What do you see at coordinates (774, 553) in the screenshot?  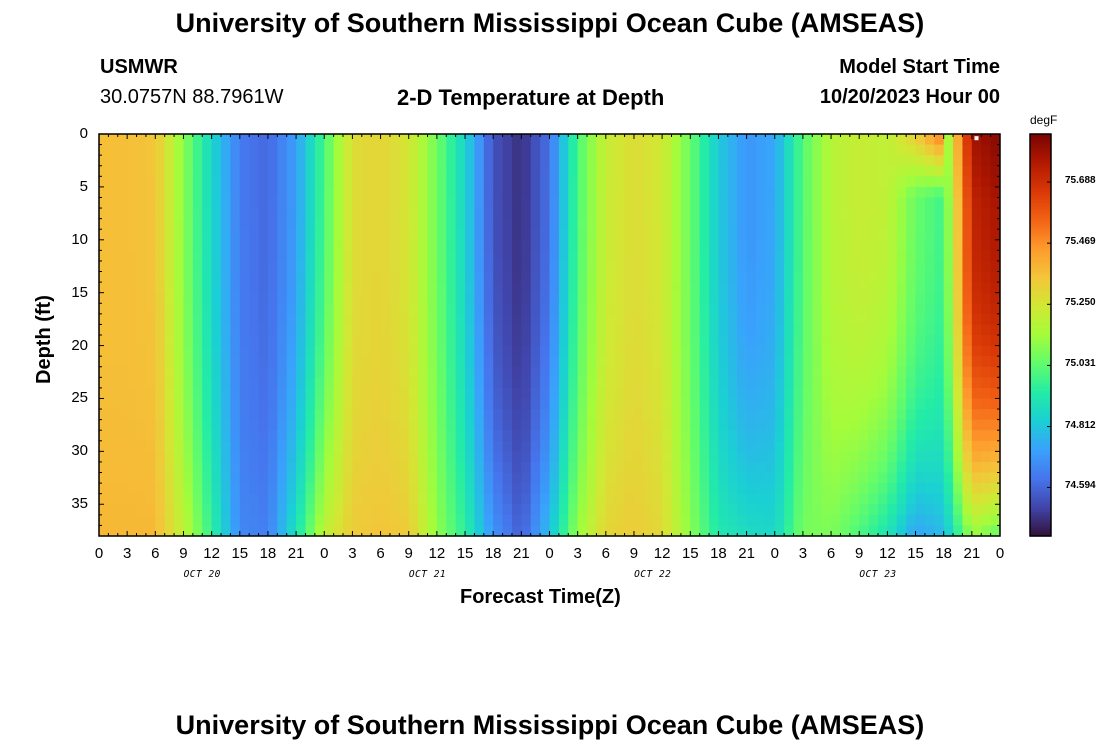 I see `x-tick-label: 0` at bounding box center [774, 553].